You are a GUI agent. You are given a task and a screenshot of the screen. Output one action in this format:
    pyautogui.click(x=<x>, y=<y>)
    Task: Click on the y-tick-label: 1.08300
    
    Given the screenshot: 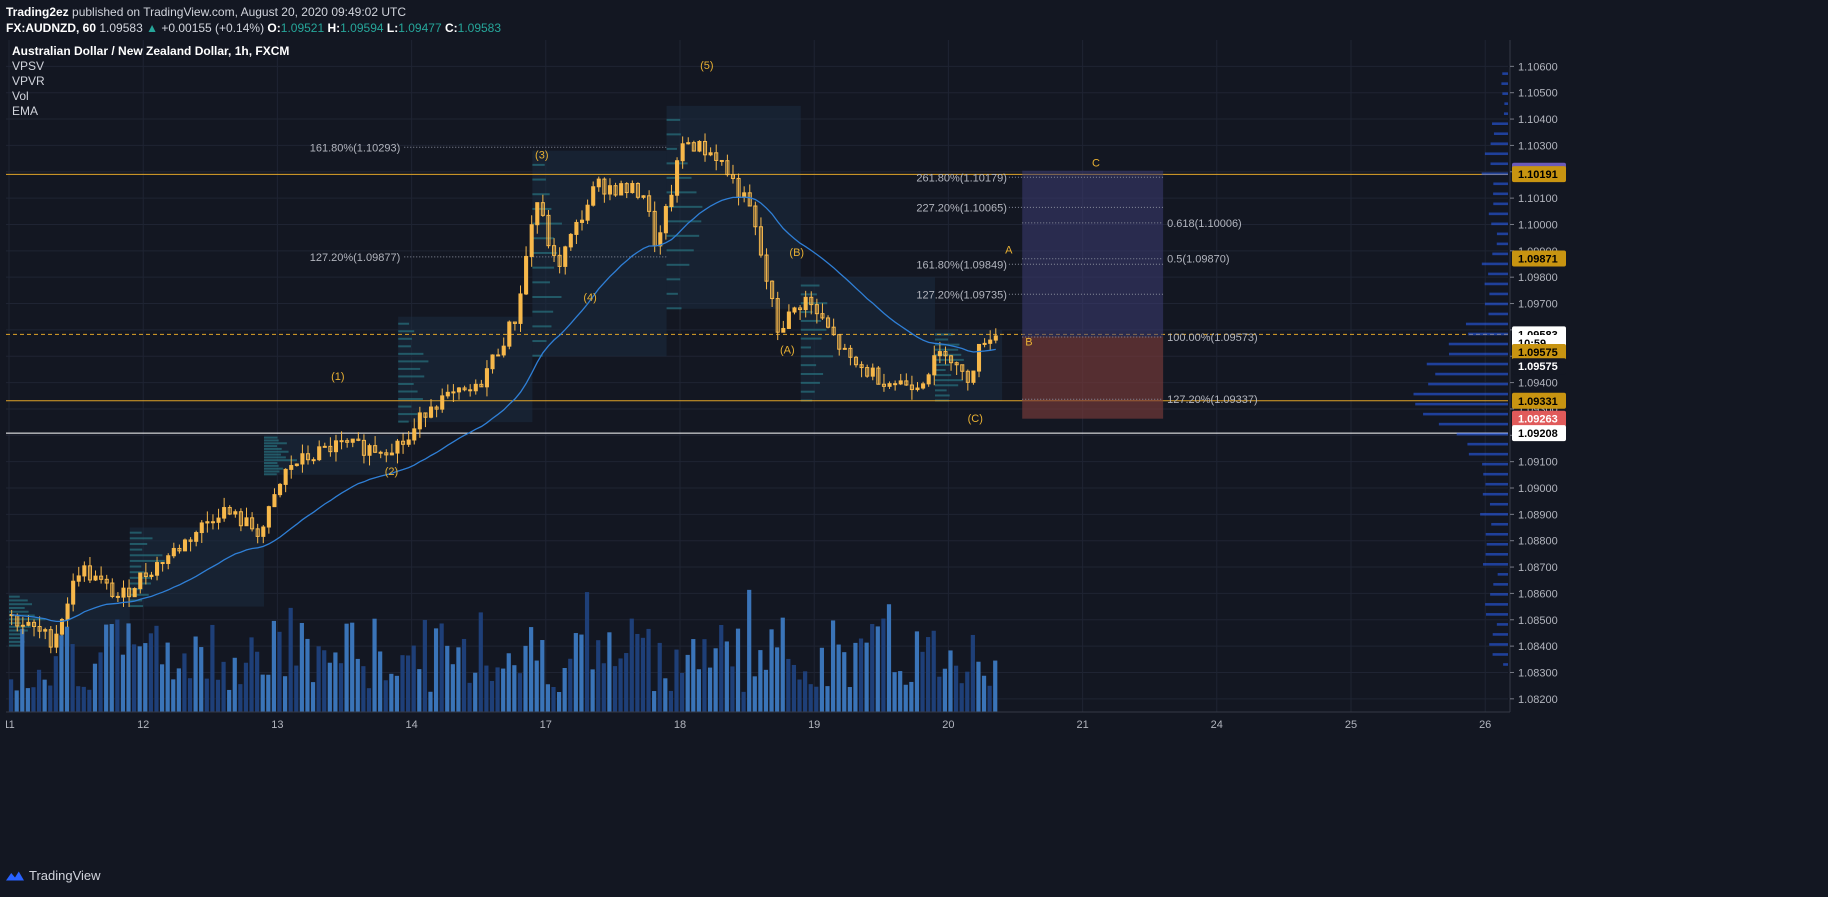 What is the action you would take?
    pyautogui.click(x=1538, y=673)
    